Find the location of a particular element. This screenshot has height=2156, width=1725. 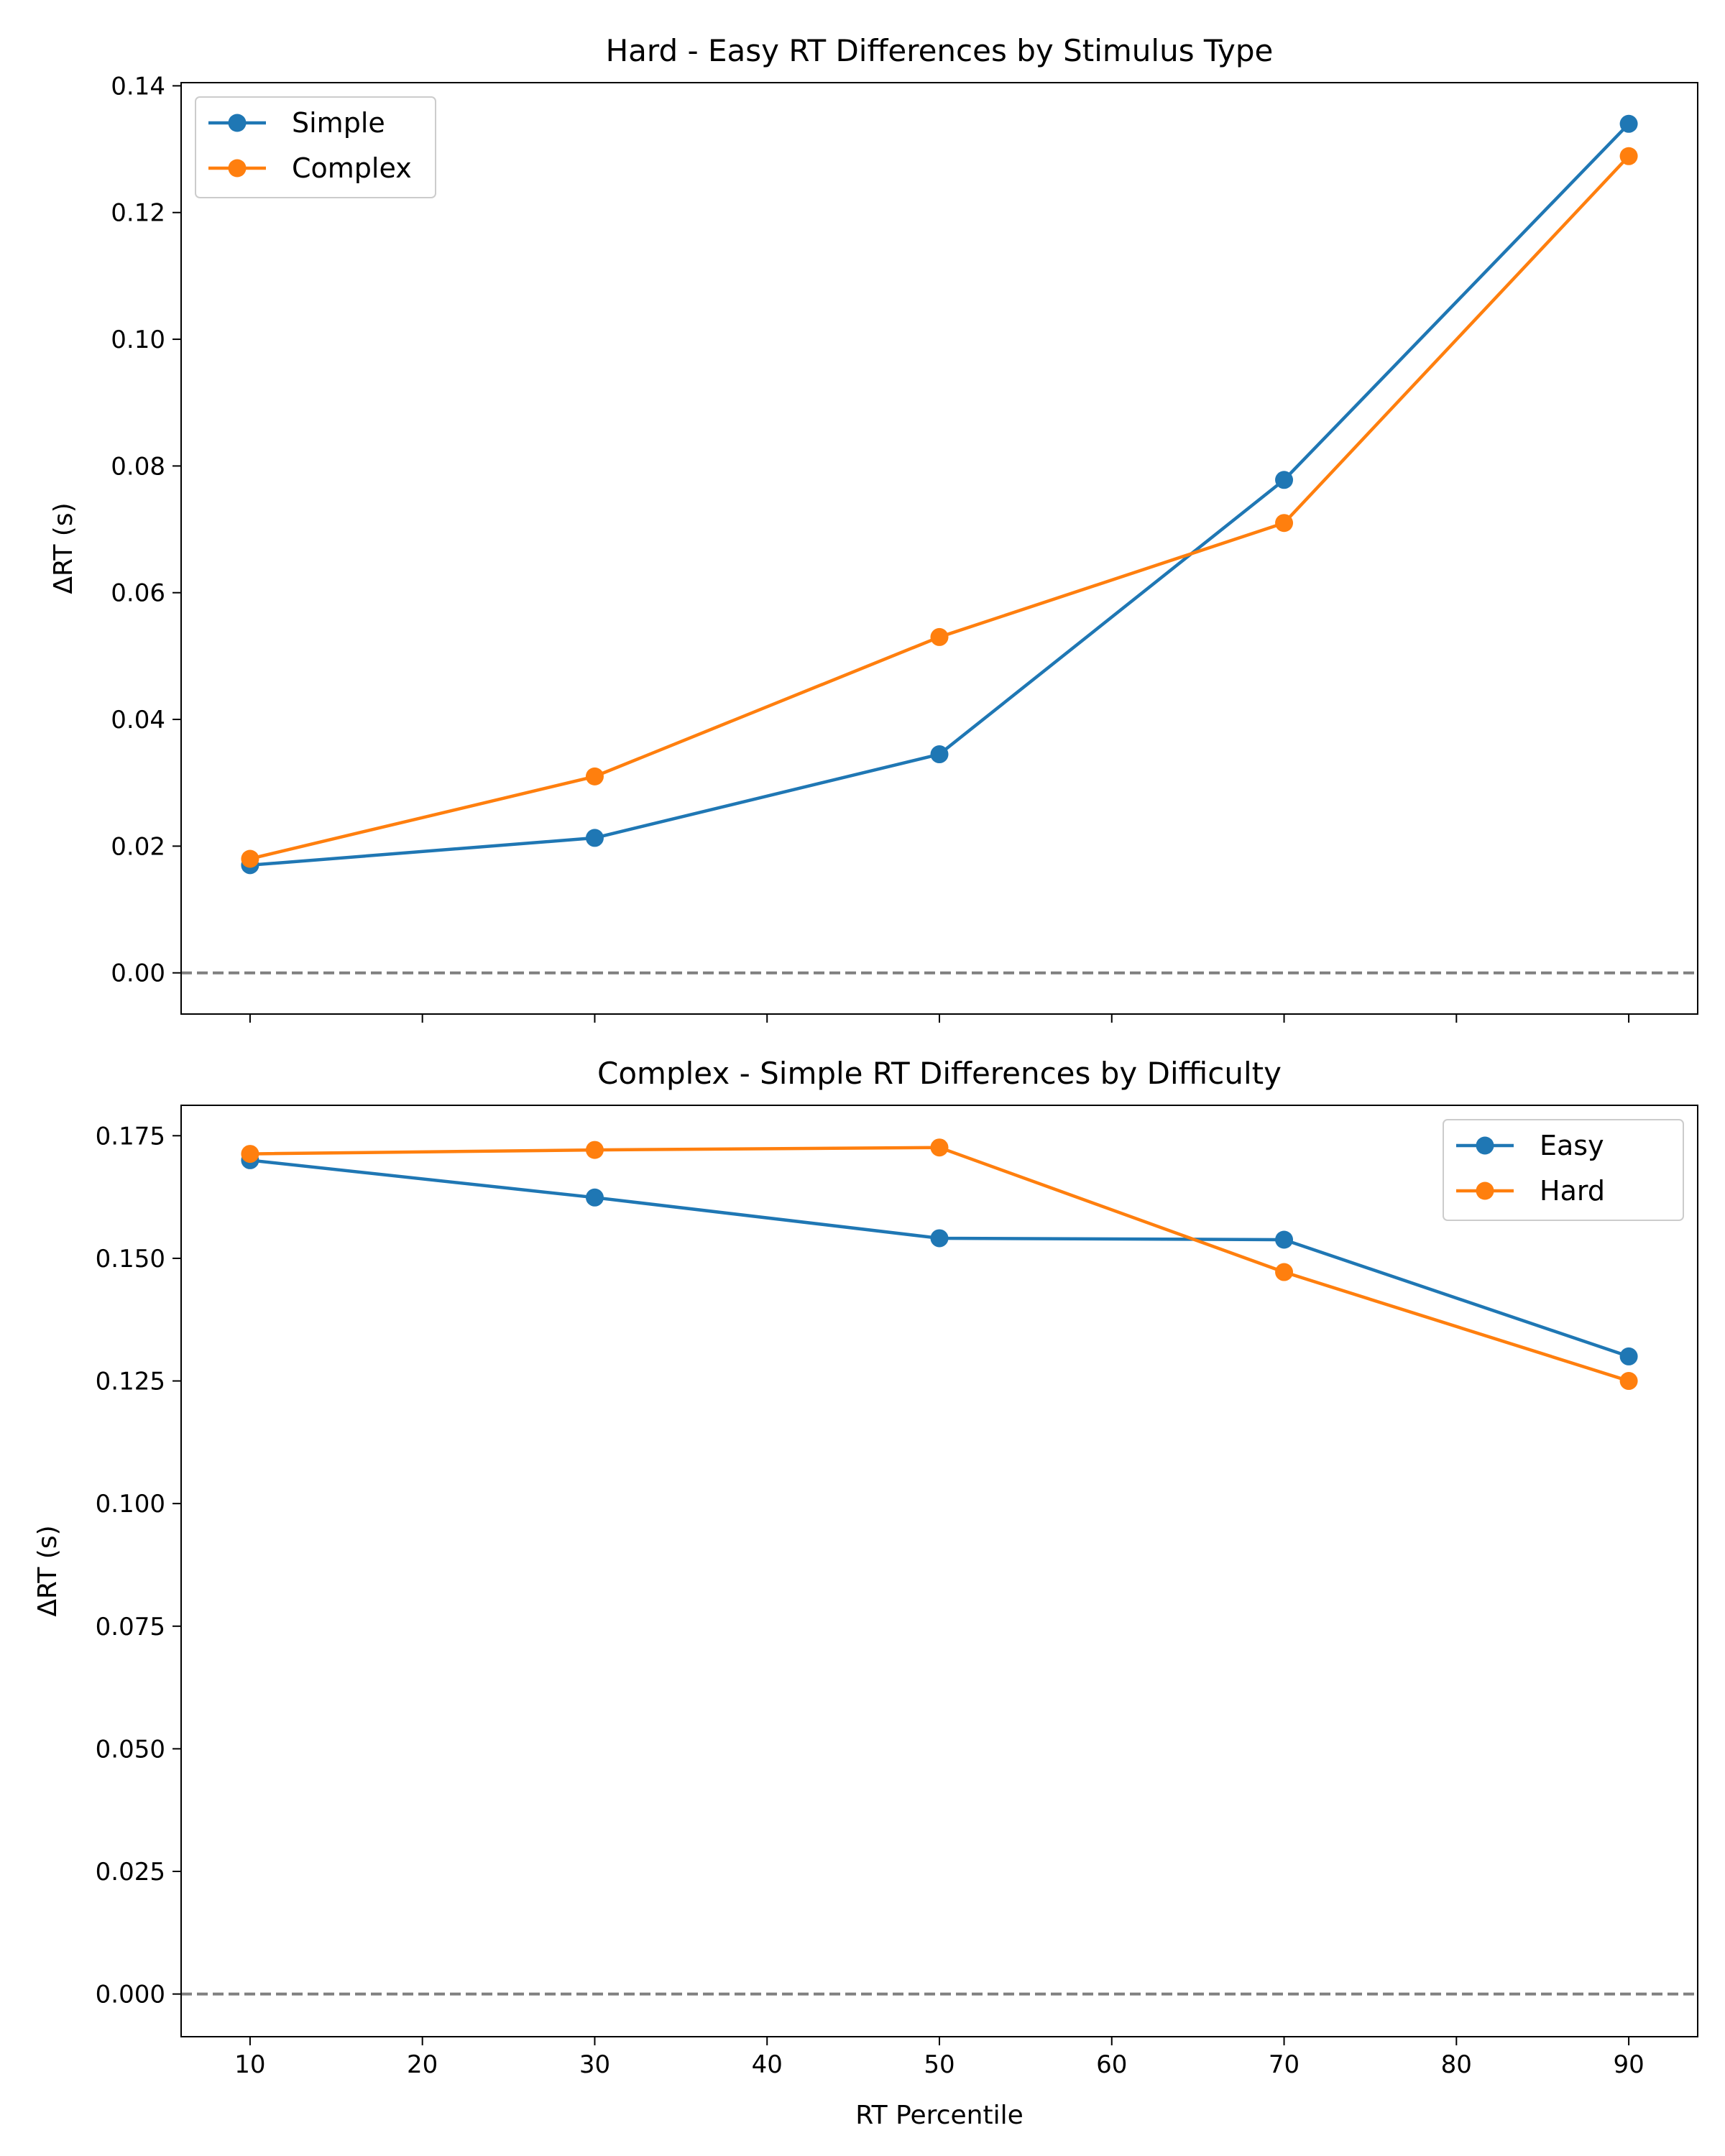

y-tick-label: 0.08 is located at coordinates (138, 467).